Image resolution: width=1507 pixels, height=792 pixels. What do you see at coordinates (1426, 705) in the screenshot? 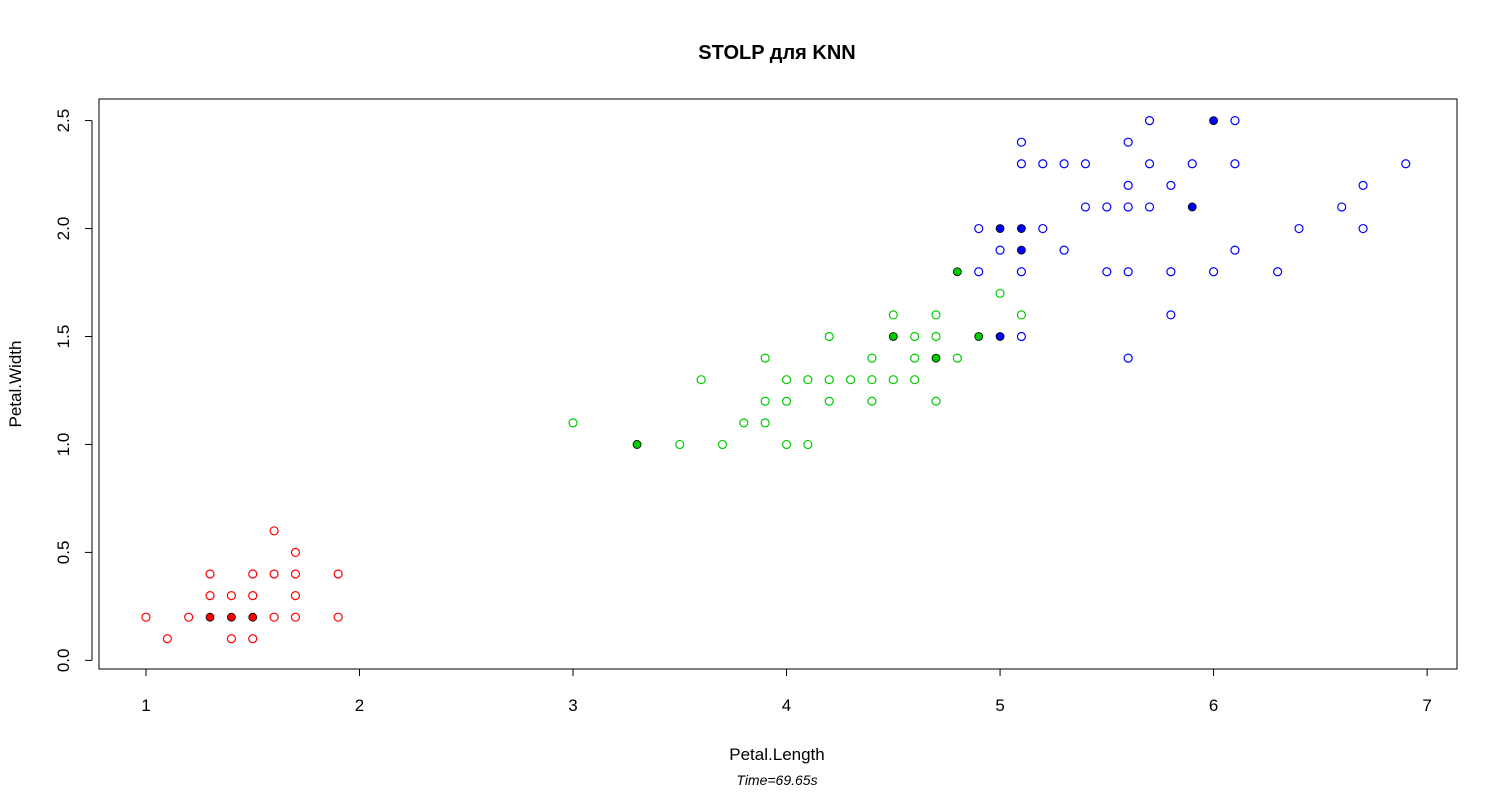
I see `x-tick-label: 7` at bounding box center [1426, 705].